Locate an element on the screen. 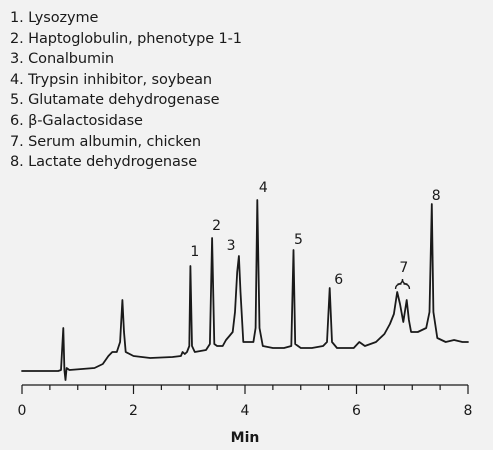 The height and width of the screenshot is (450, 493). legend-item: 1. Lysozyme is located at coordinates (54, 18).